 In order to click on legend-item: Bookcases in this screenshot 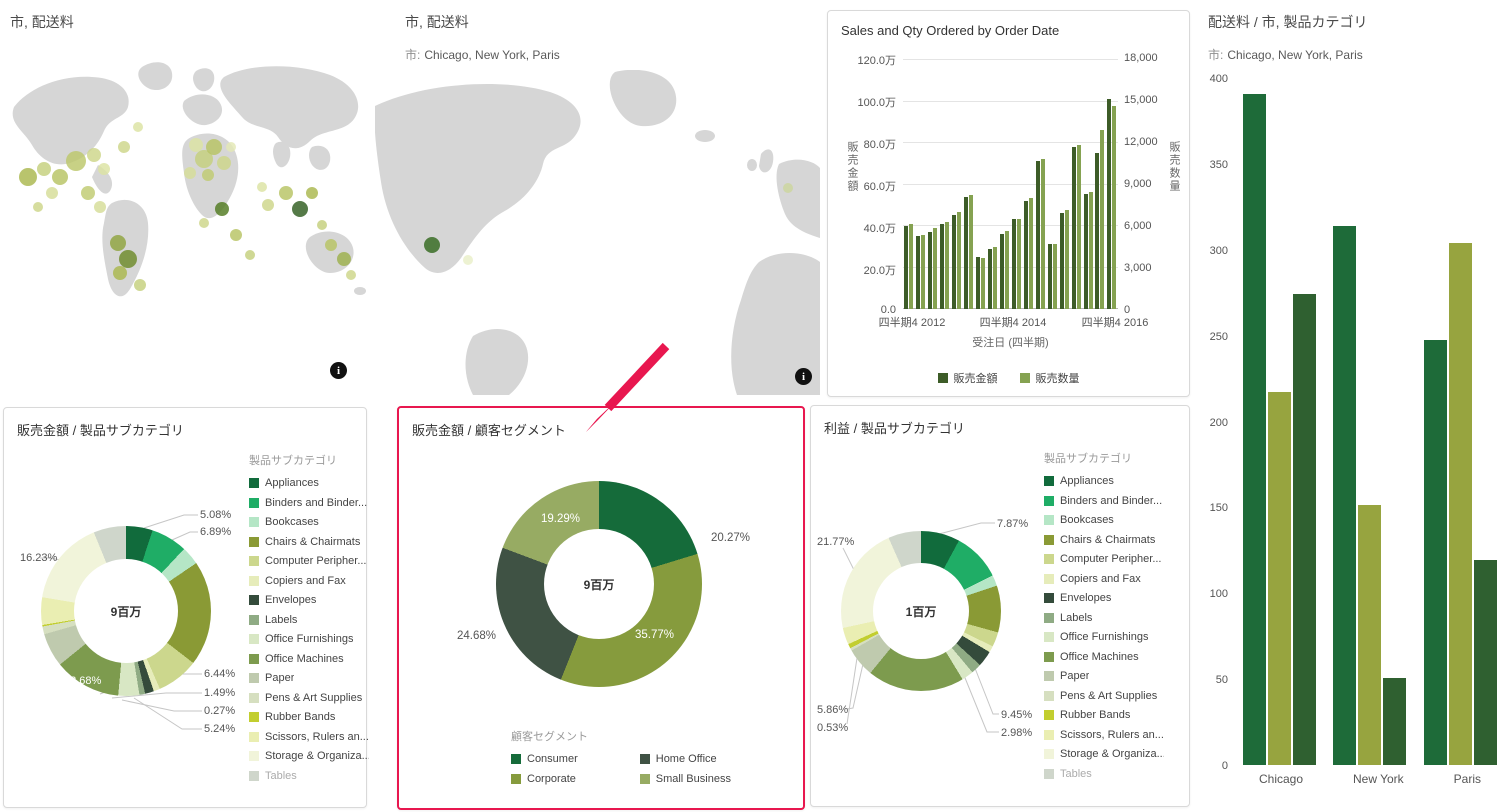, I will do `click(1104, 520)`.